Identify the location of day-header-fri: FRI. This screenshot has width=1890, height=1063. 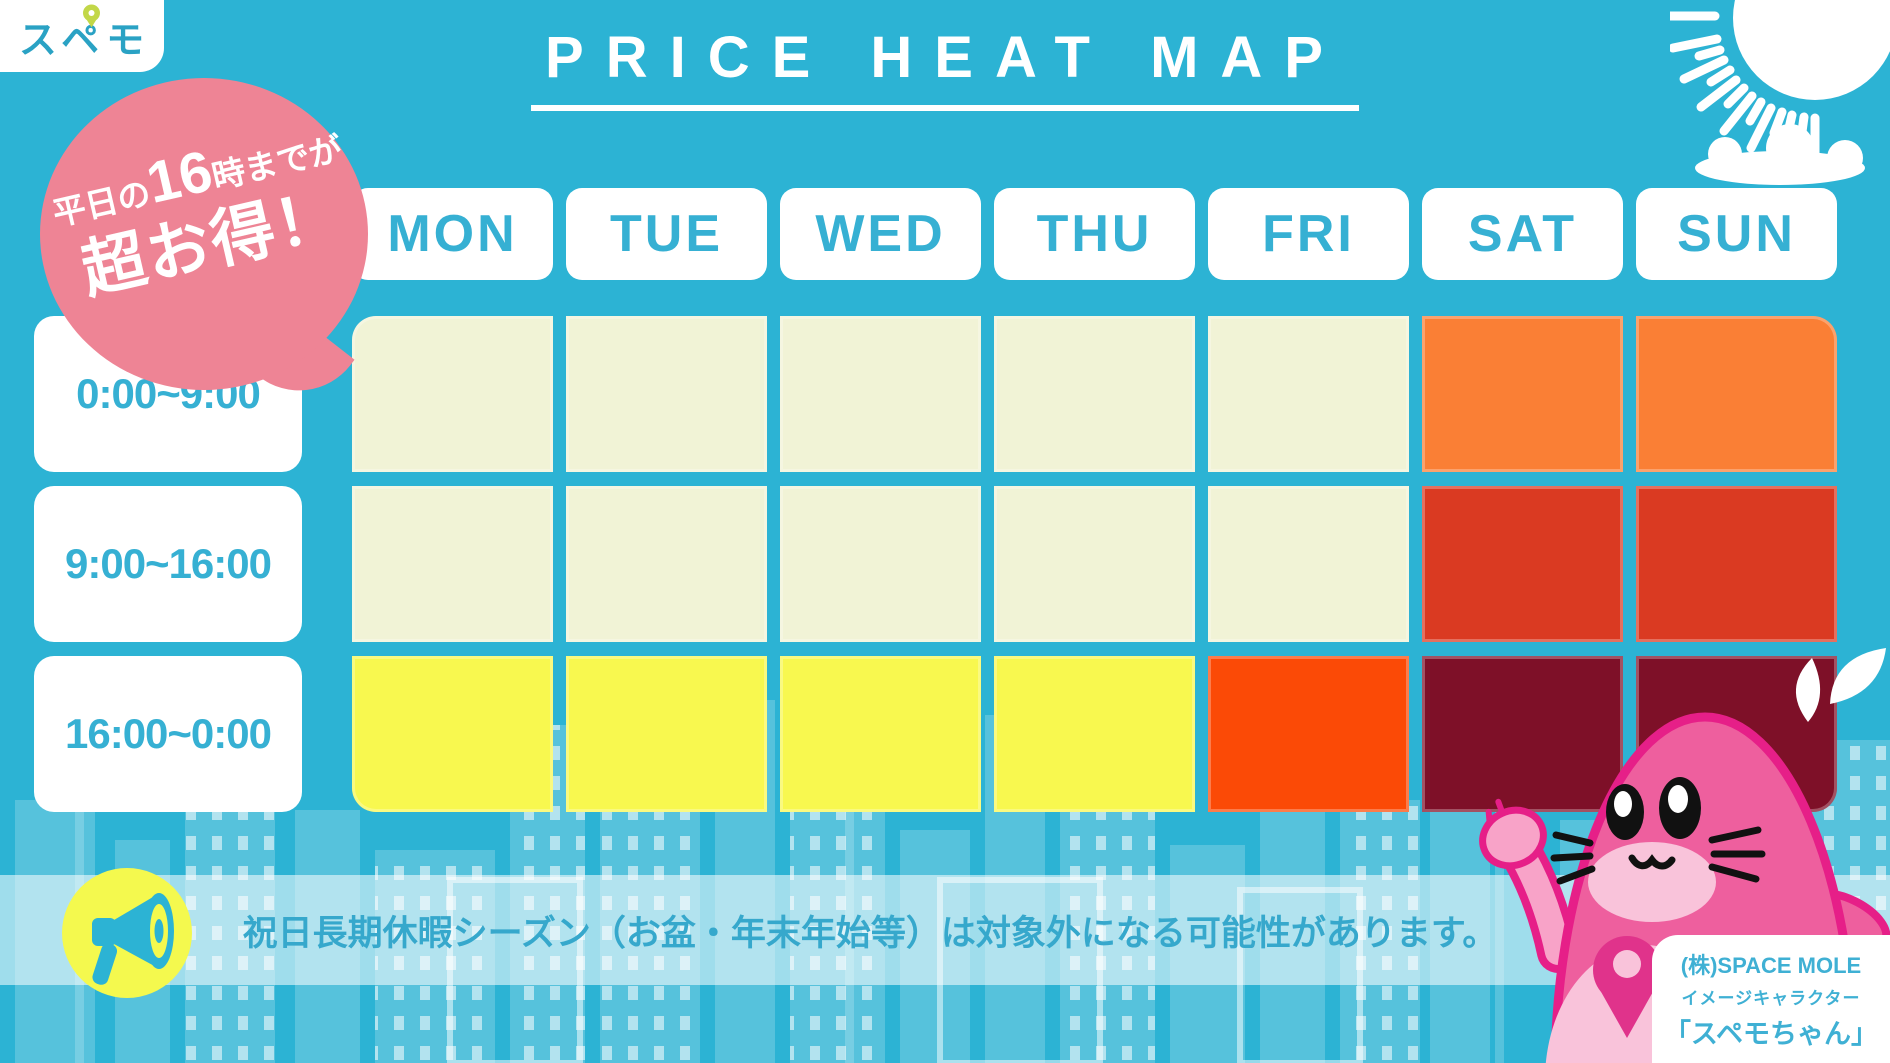
(1308, 234).